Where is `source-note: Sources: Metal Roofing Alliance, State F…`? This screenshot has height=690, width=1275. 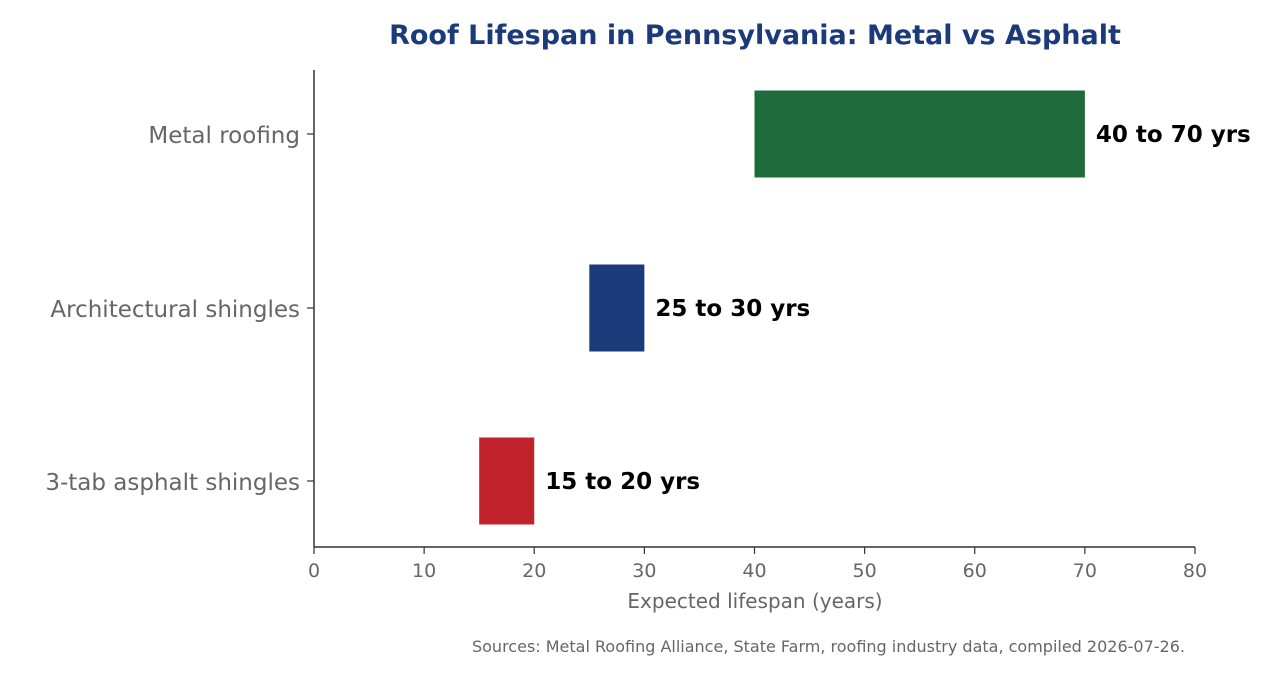 source-note: Sources: Metal Roofing Alliance, State F… is located at coordinates (828, 646).